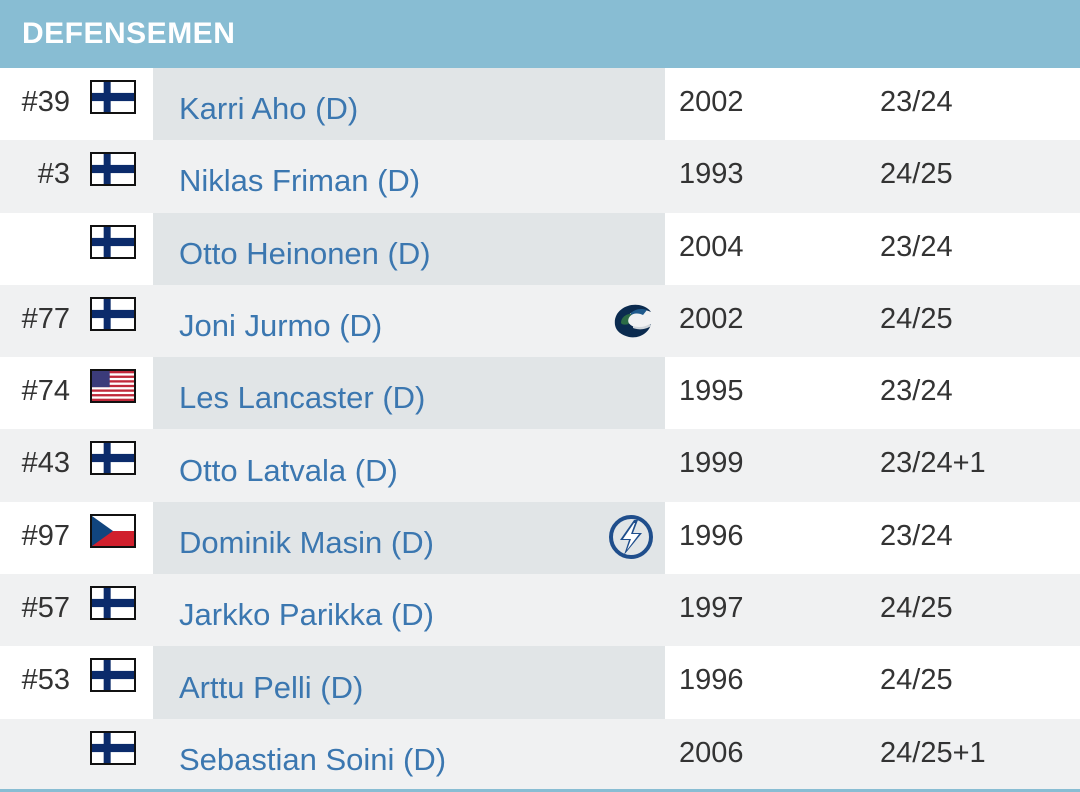 Image resolution: width=1080 pixels, height=792 pixels. I want to click on table-row: #57 Jarkko Parikka (D) 1997 24/25, so click(540, 610).